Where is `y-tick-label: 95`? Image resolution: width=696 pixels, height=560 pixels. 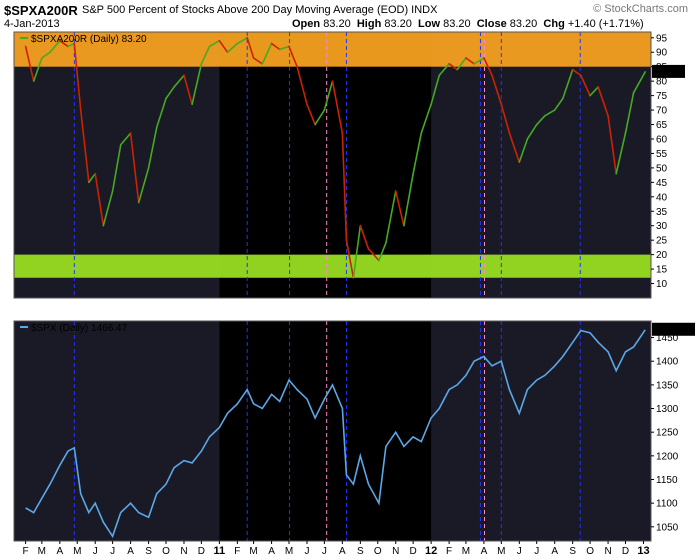
y-tick-label: 95 is located at coordinates (662, 38).